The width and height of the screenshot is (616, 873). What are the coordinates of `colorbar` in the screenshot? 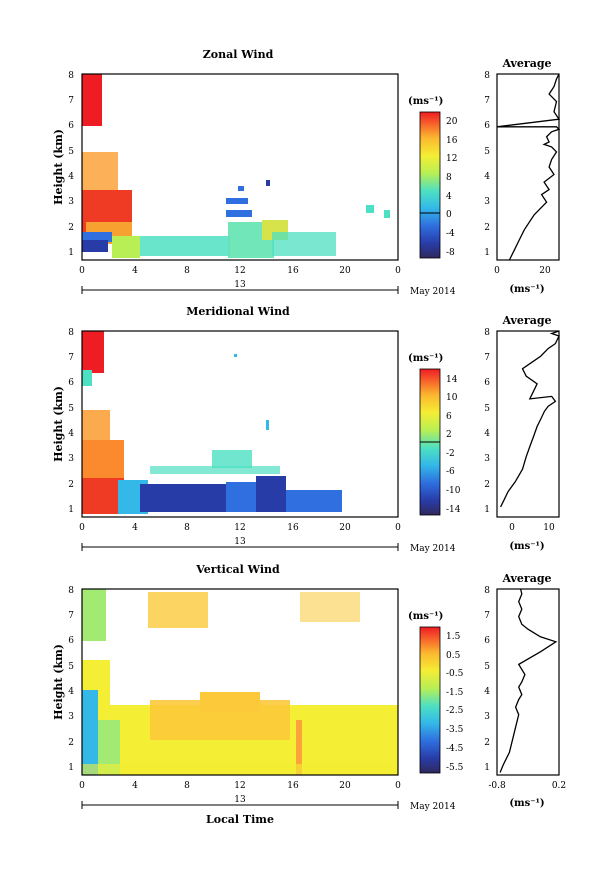 It's located at (430, 700).